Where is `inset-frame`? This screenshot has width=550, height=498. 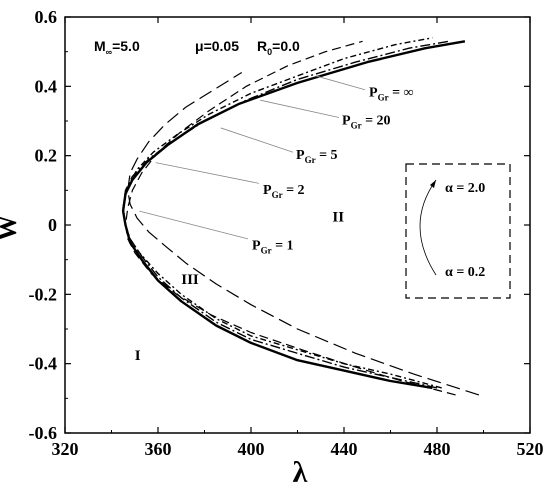
inset-frame is located at coordinates (458, 231).